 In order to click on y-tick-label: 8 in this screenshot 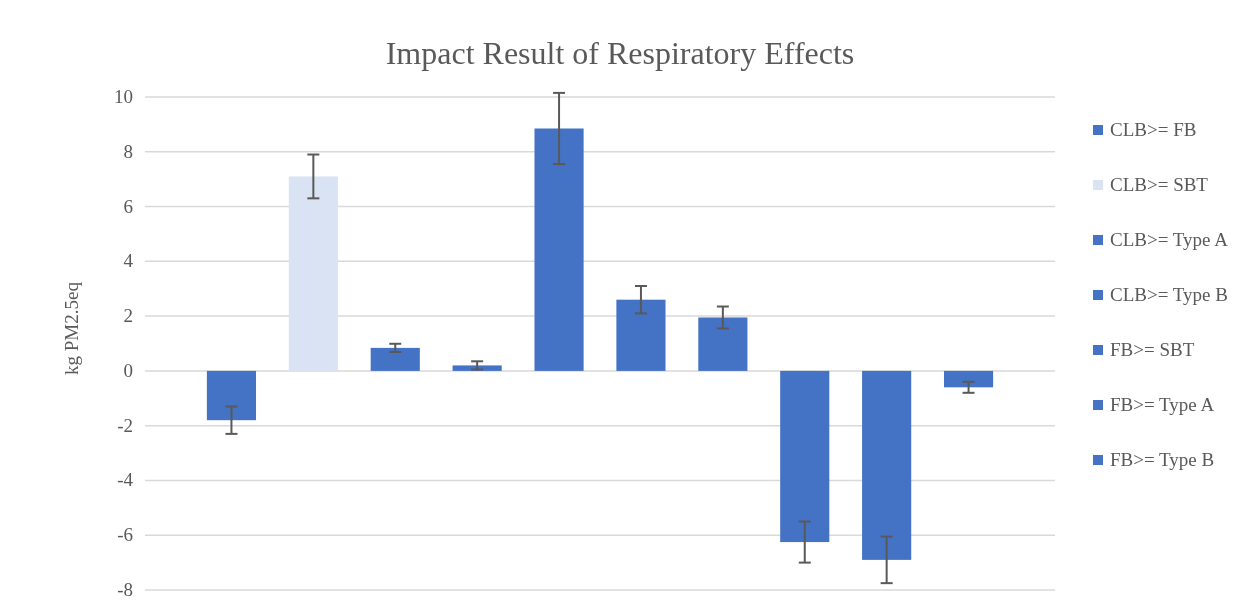, I will do `click(128, 151)`.